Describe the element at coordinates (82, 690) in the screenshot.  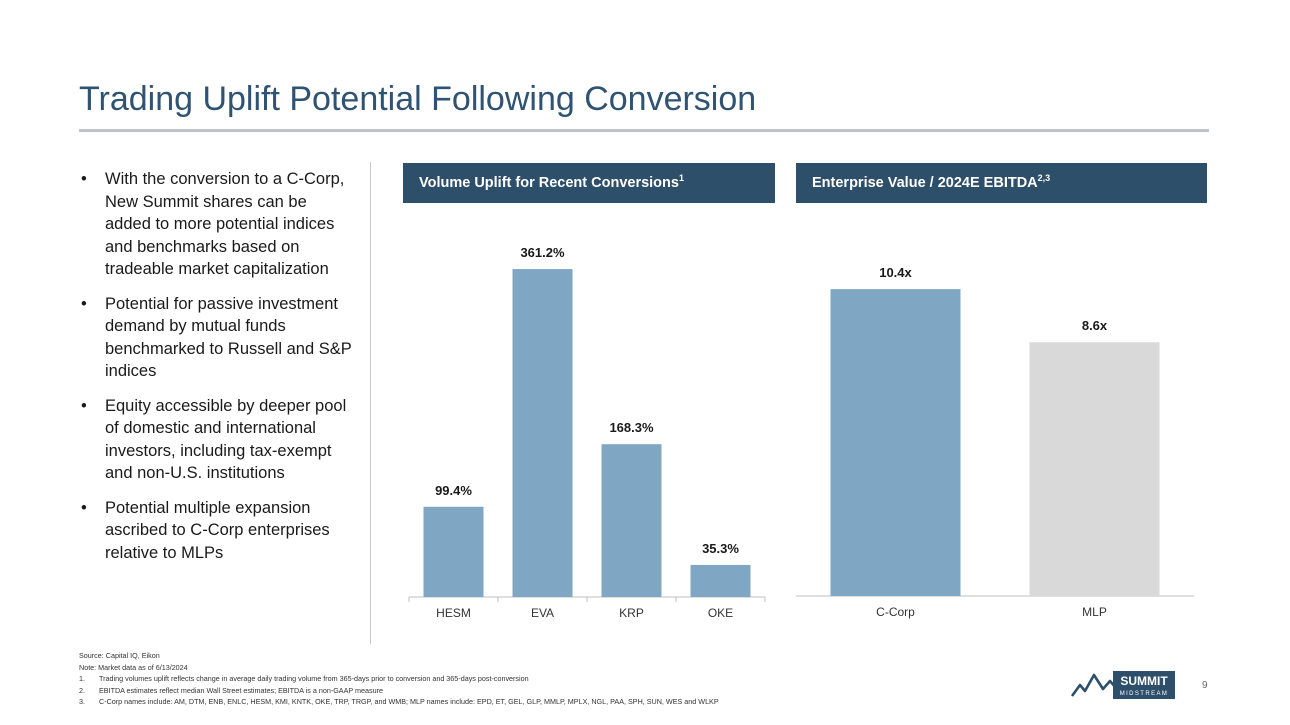
I see `footnote-number: 2.` at that location.